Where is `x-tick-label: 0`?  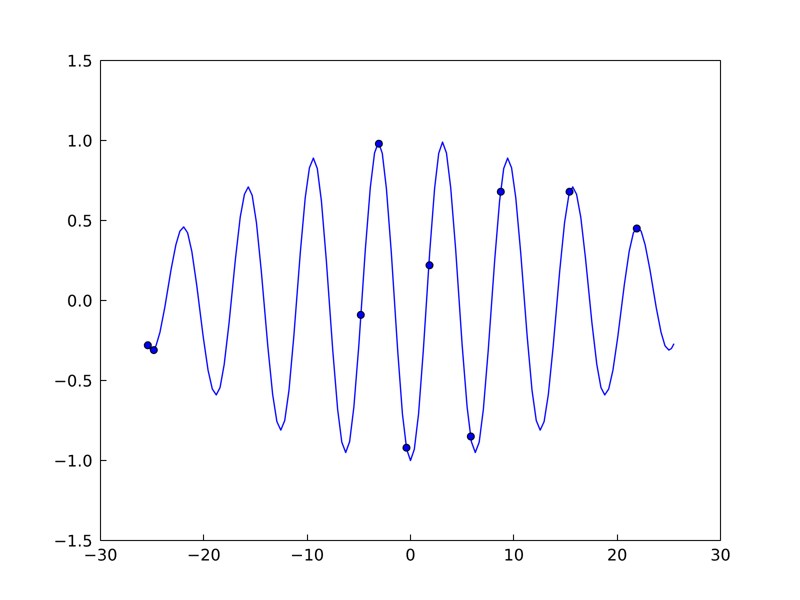 x-tick-label: 0 is located at coordinates (410, 555).